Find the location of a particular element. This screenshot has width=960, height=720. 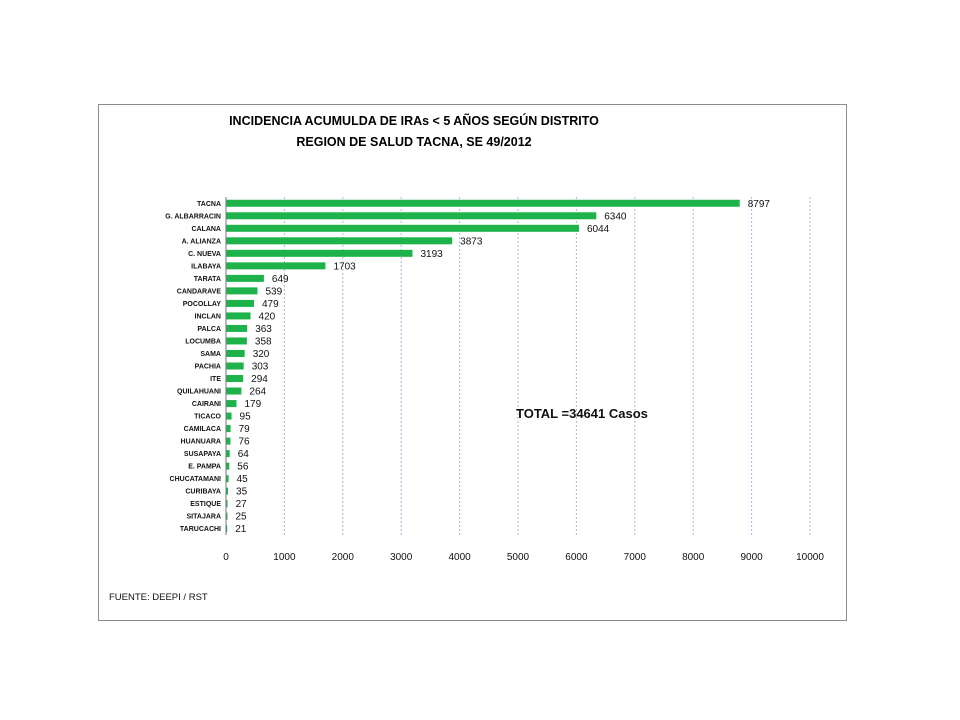

data-label: 95 is located at coordinates (246, 417).